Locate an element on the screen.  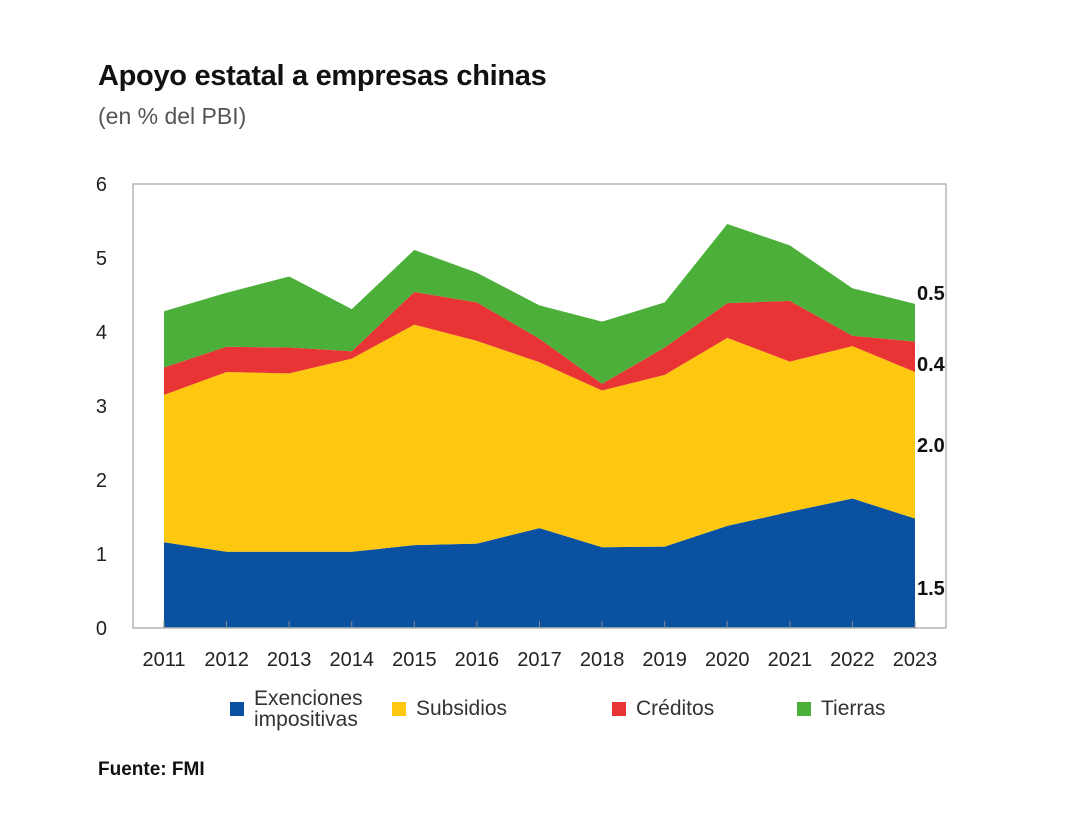
y-tick-label: 0 is located at coordinates (101, 629).